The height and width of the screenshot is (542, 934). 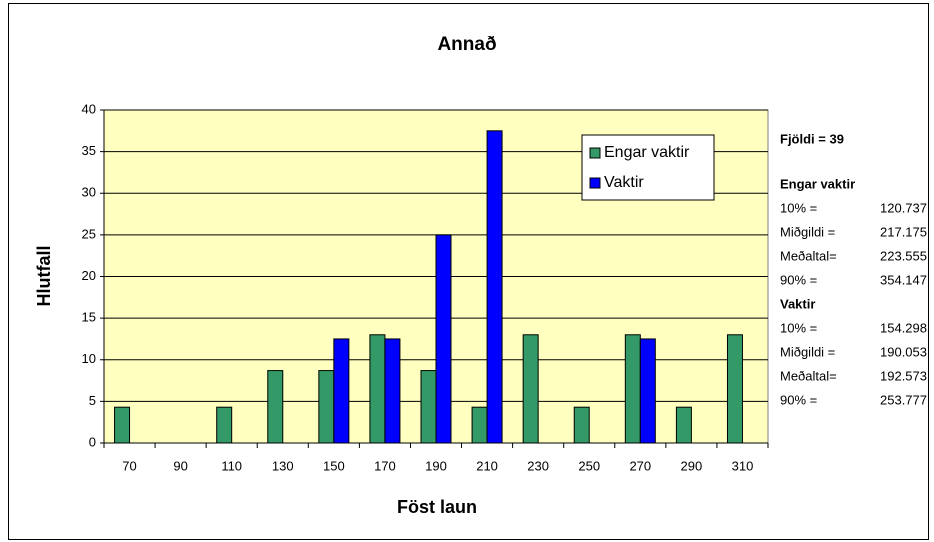 What do you see at coordinates (640, 465) in the screenshot?
I see `x-tick-label: 270` at bounding box center [640, 465].